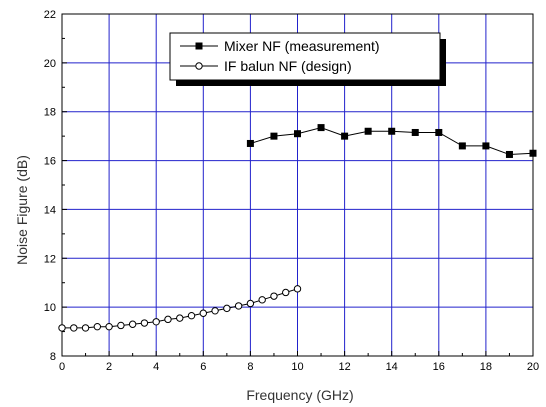  Describe the element at coordinates (50, 64) in the screenshot. I see `y-tick-label: 20` at that location.